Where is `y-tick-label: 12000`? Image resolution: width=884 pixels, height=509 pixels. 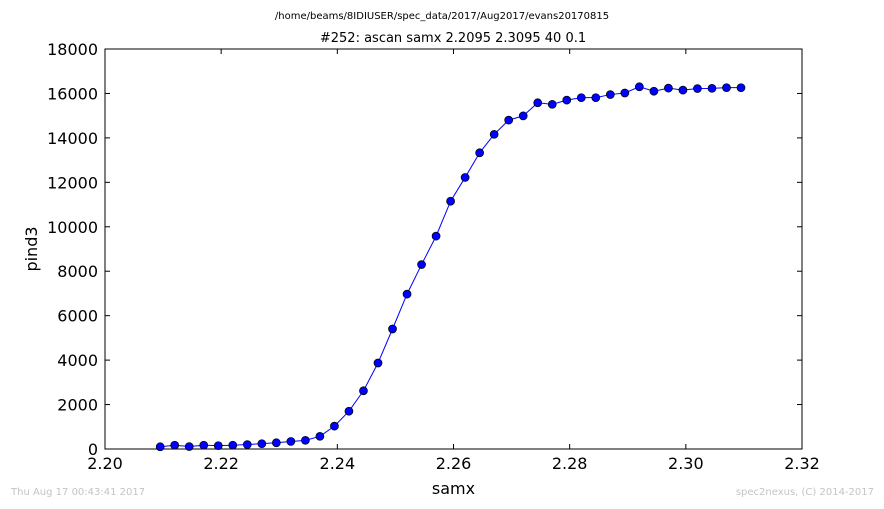
y-tick-label: 12000 is located at coordinates (72, 182).